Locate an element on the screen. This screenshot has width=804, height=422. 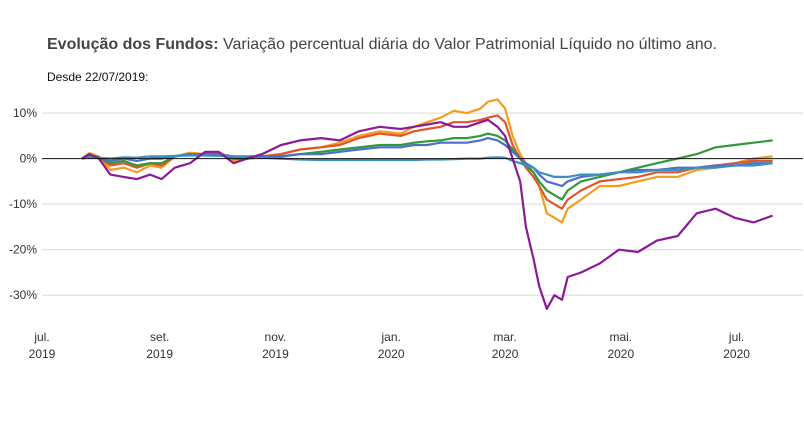
x-tick-month-label: mar. is located at coordinates (504, 337).